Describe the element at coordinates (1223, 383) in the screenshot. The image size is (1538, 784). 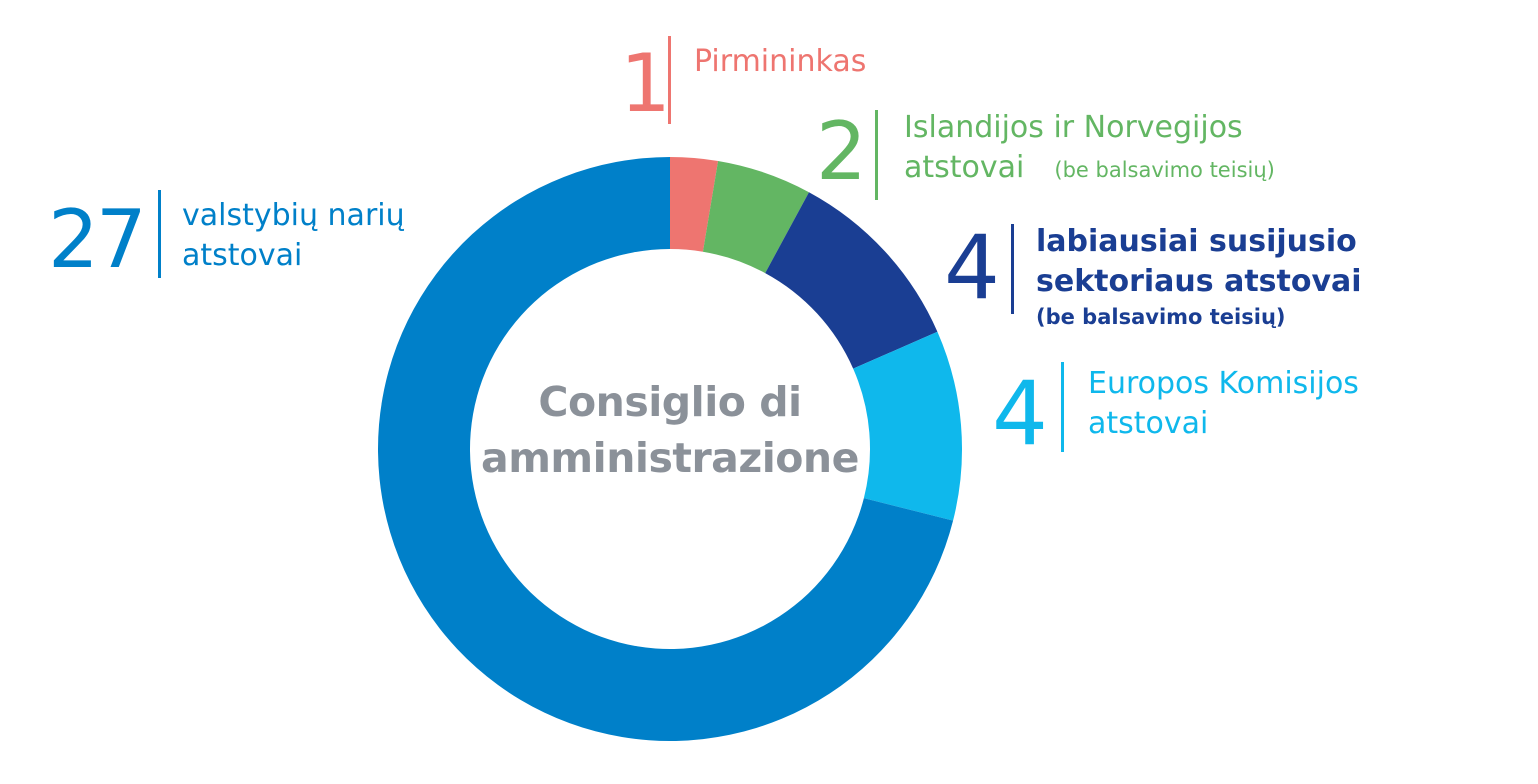
I see `legend-label-europos-line-1: Europos Komisijos` at that location.